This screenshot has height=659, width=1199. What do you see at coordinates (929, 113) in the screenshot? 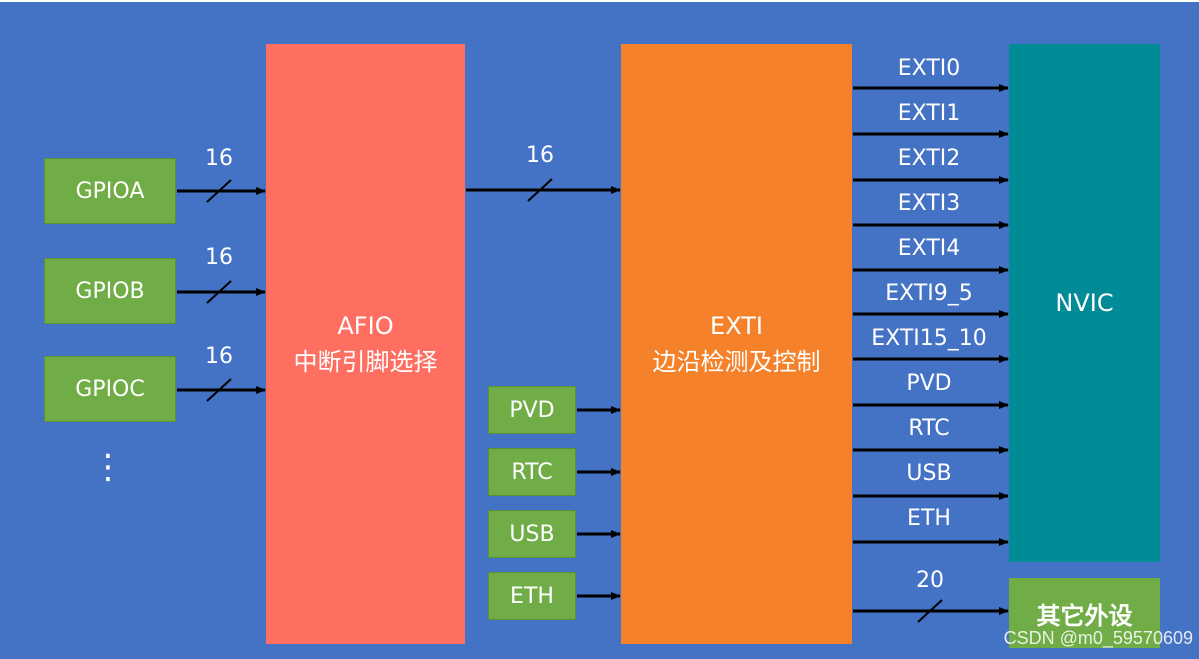
I see `output-label: EXTI1` at bounding box center [929, 113].